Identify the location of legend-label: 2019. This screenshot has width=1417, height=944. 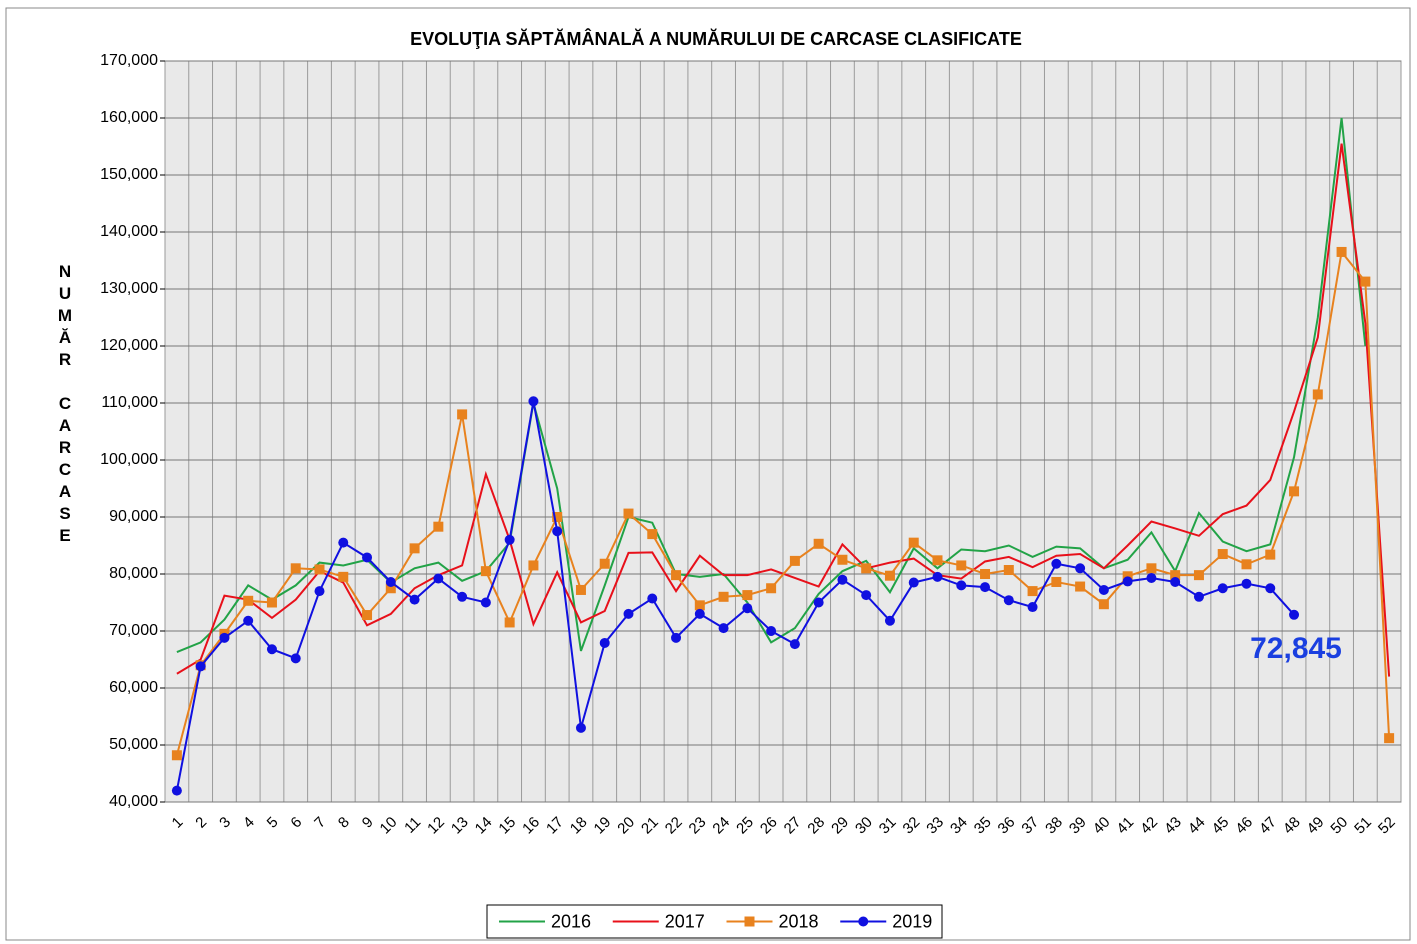
(912, 921).